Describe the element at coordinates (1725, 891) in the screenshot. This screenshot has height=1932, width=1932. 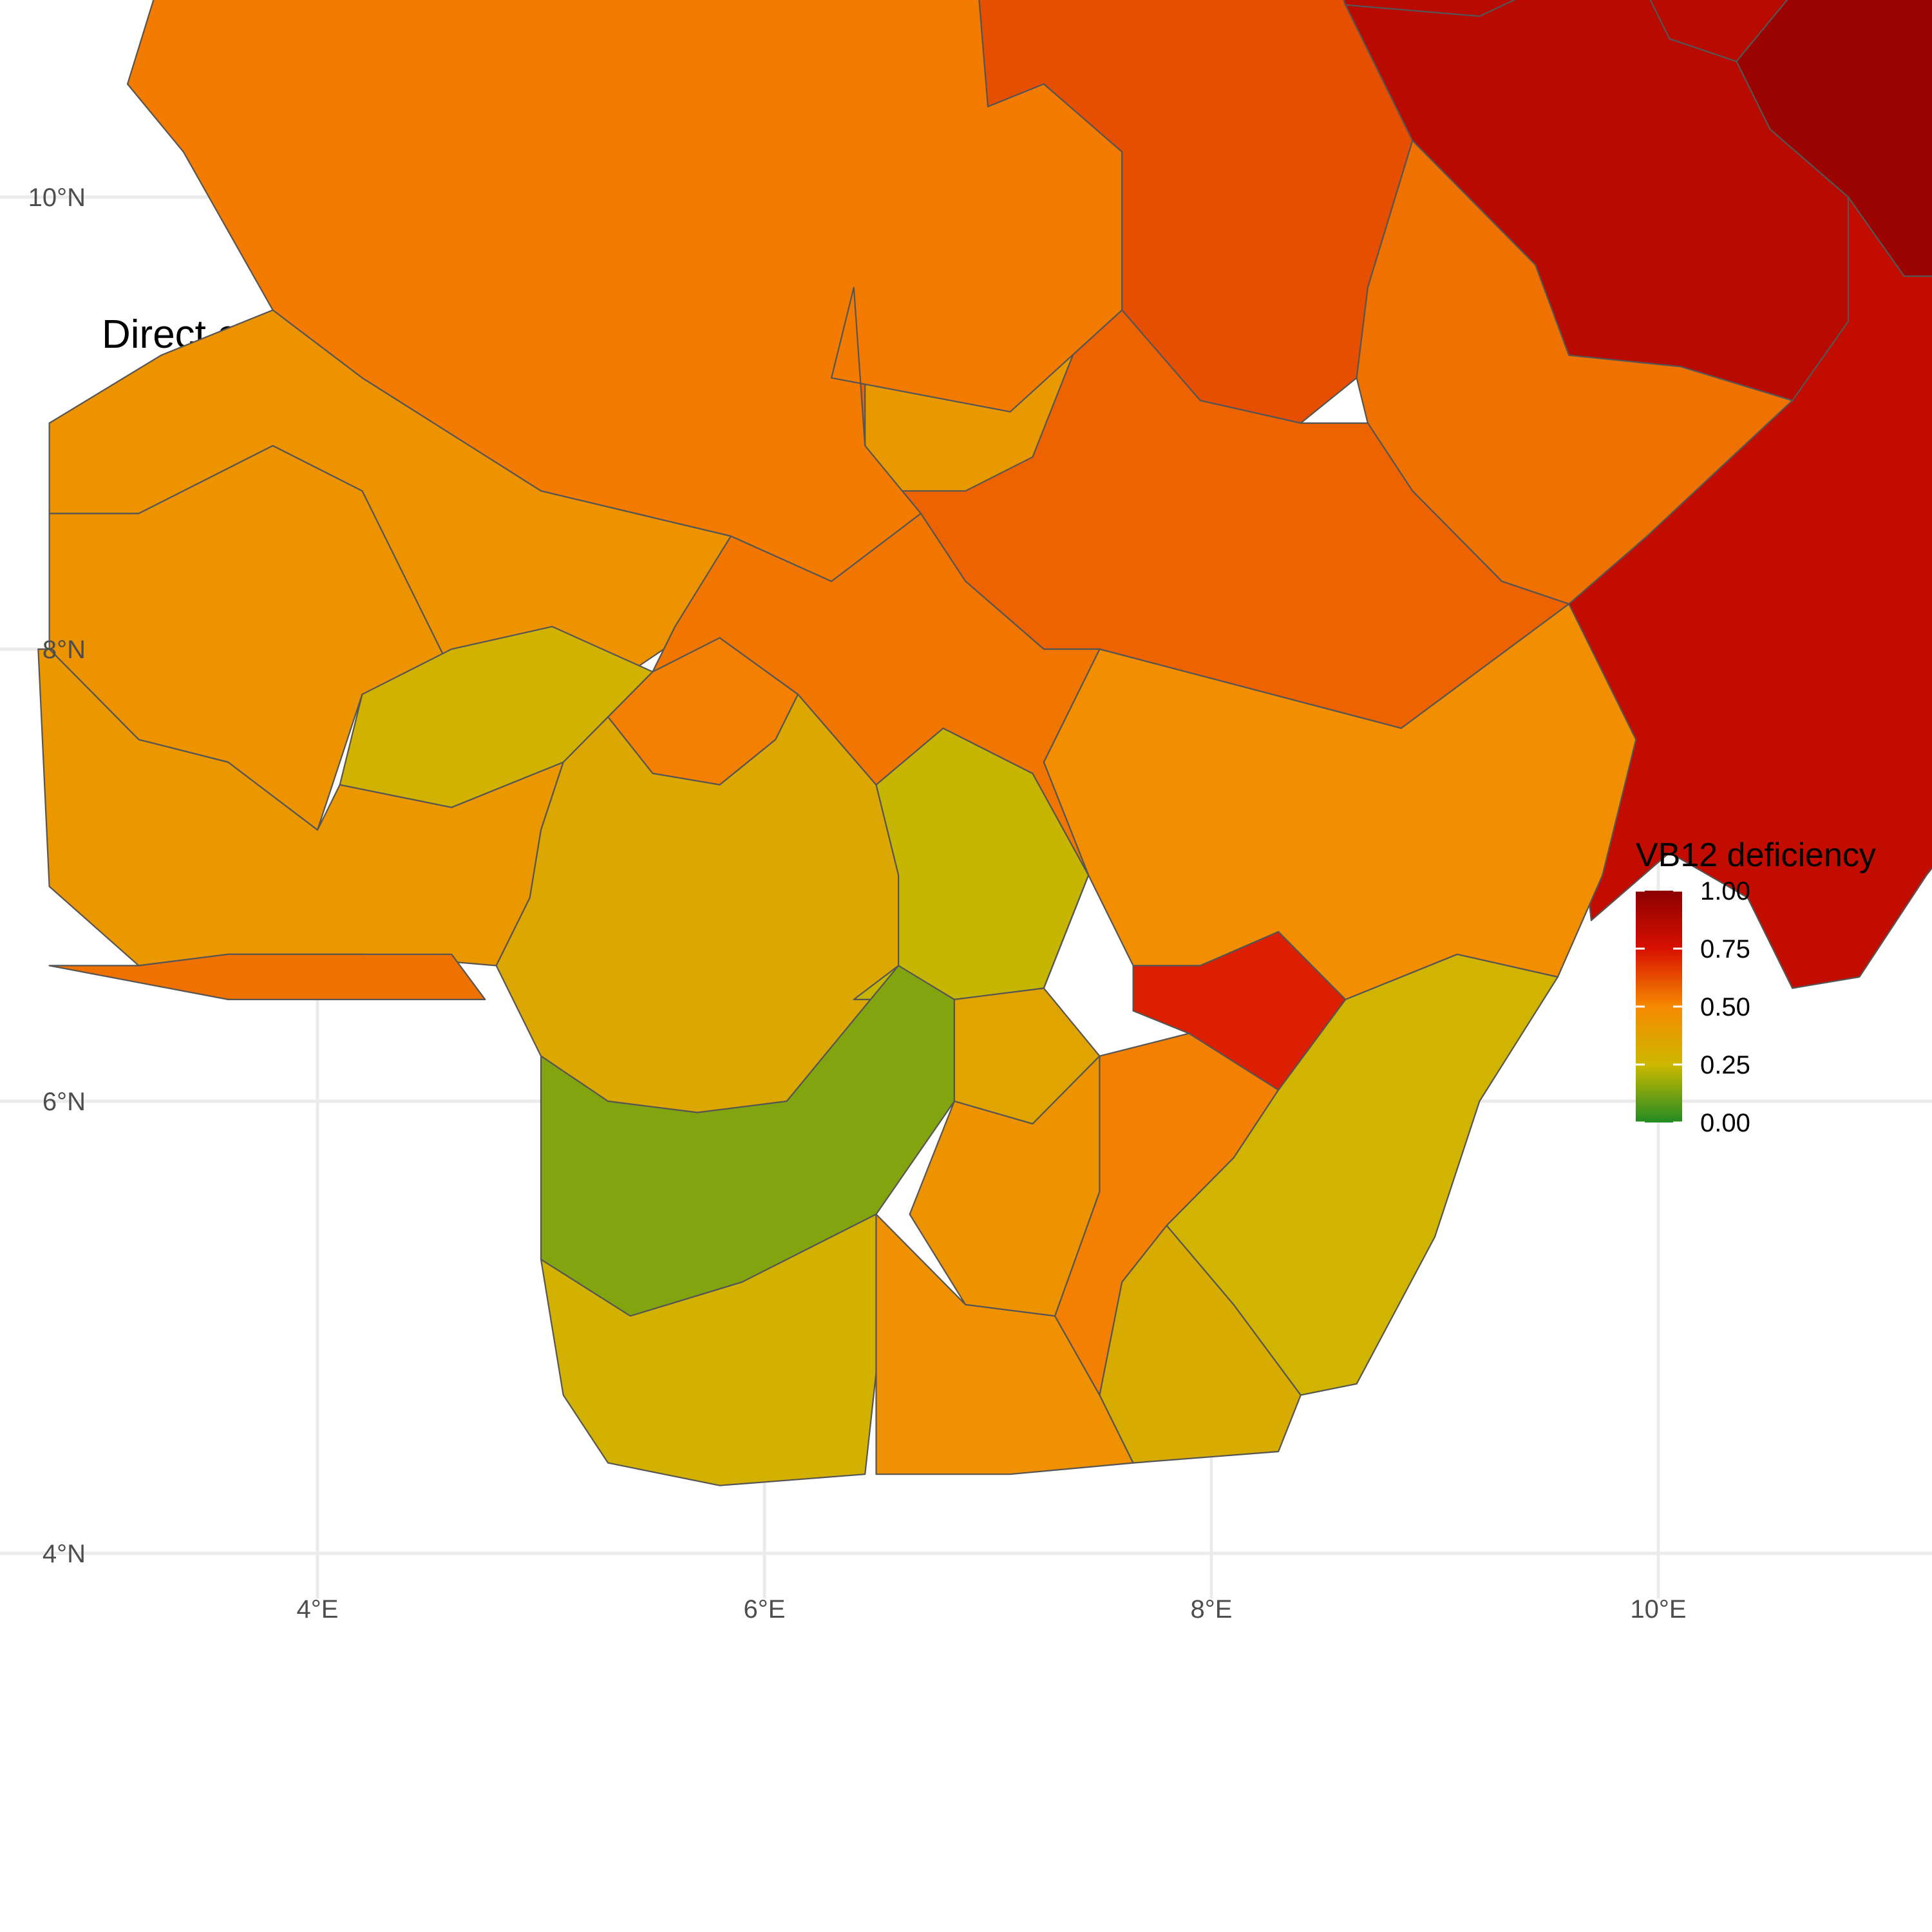
I see `legend-label: 1.00` at that location.